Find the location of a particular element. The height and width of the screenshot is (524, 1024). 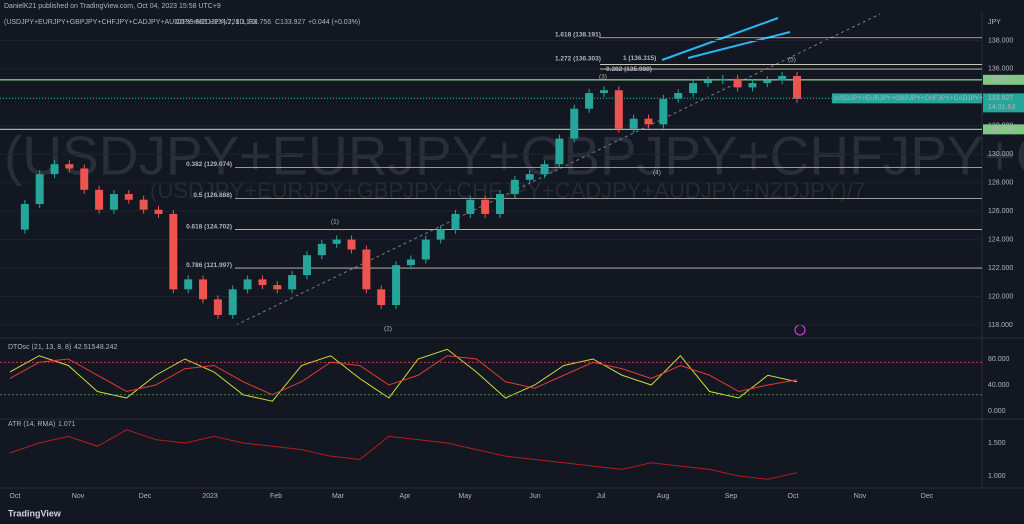

y-tick-label: 40.000 is located at coordinates (999, 385).